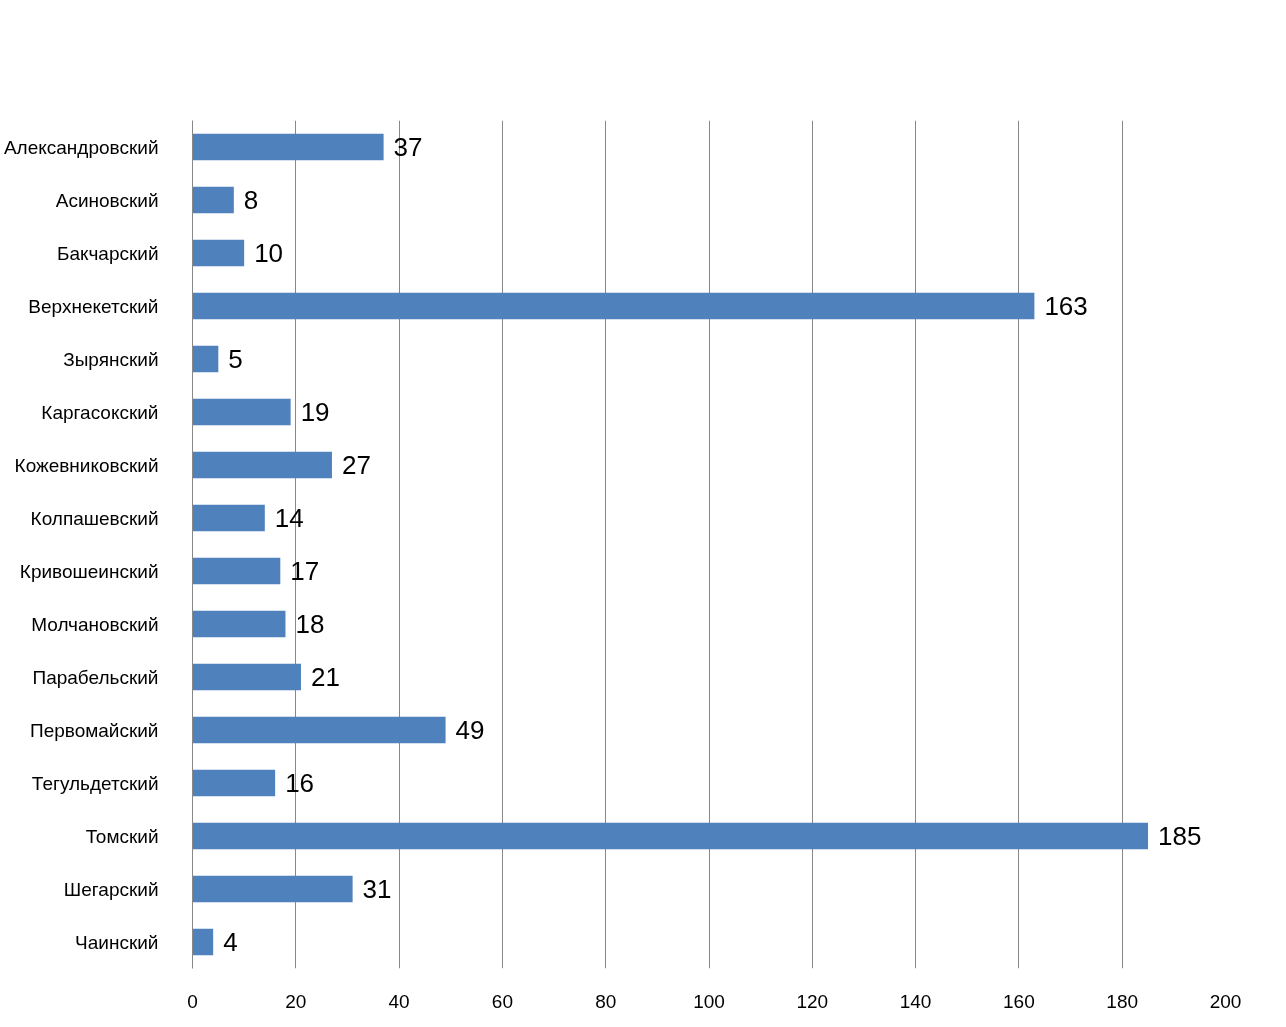  What do you see at coordinates (192, 1001) in the screenshot?
I see `x-tick-label: 0` at bounding box center [192, 1001].